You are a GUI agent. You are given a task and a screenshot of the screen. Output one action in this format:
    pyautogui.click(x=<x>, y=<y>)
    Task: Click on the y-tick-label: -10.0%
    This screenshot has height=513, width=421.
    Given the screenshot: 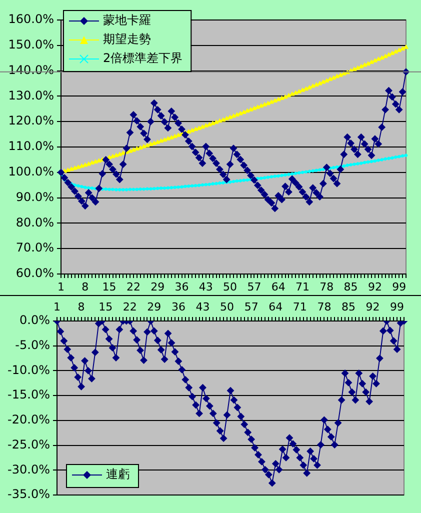 What is the action you would take?
    pyautogui.click(x=29, y=369)
    